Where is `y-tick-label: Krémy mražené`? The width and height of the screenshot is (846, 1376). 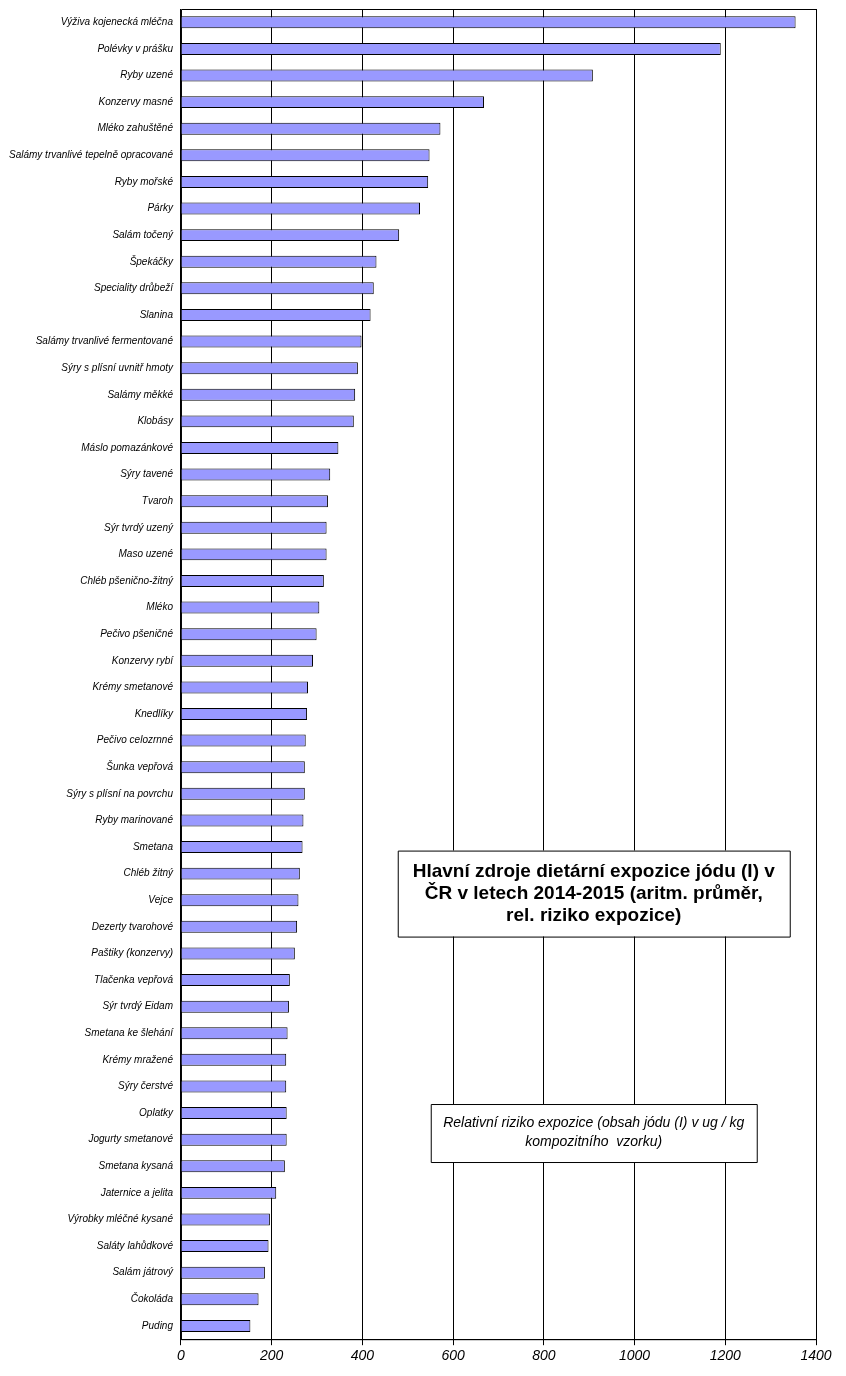 y-tick-label: Krémy mražené is located at coordinates (138, 1059).